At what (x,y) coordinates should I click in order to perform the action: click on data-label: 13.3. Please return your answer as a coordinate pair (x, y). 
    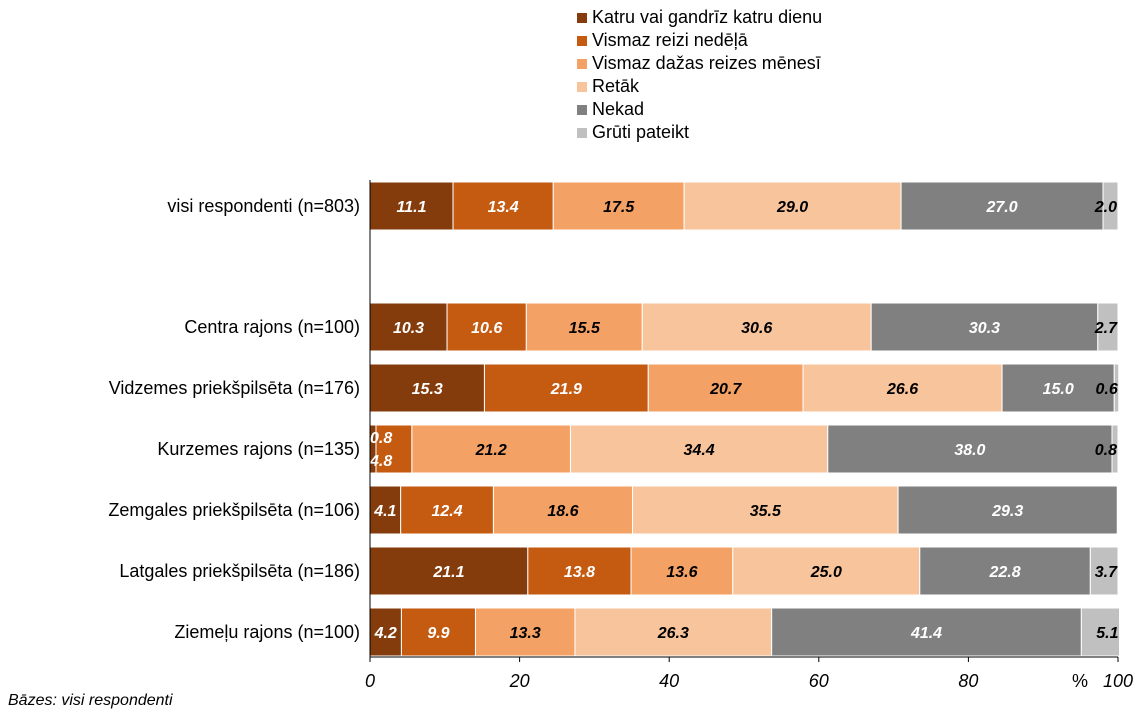
    Looking at the image, I should click on (525, 633).